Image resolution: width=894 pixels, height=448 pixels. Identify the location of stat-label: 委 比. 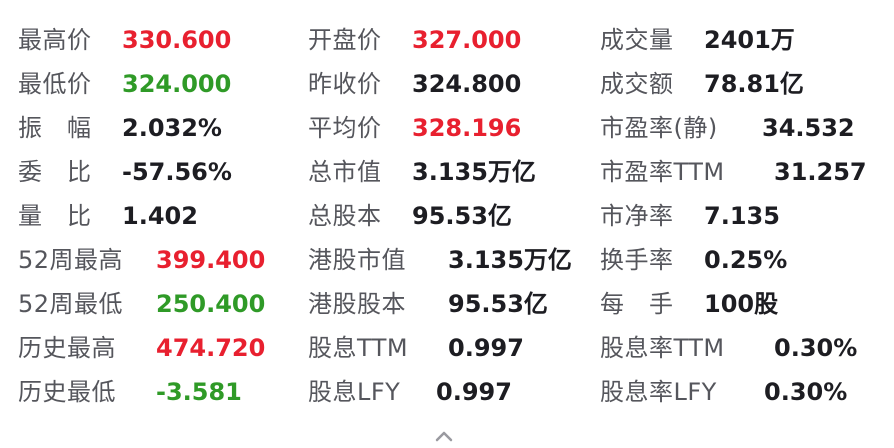
(55, 172).